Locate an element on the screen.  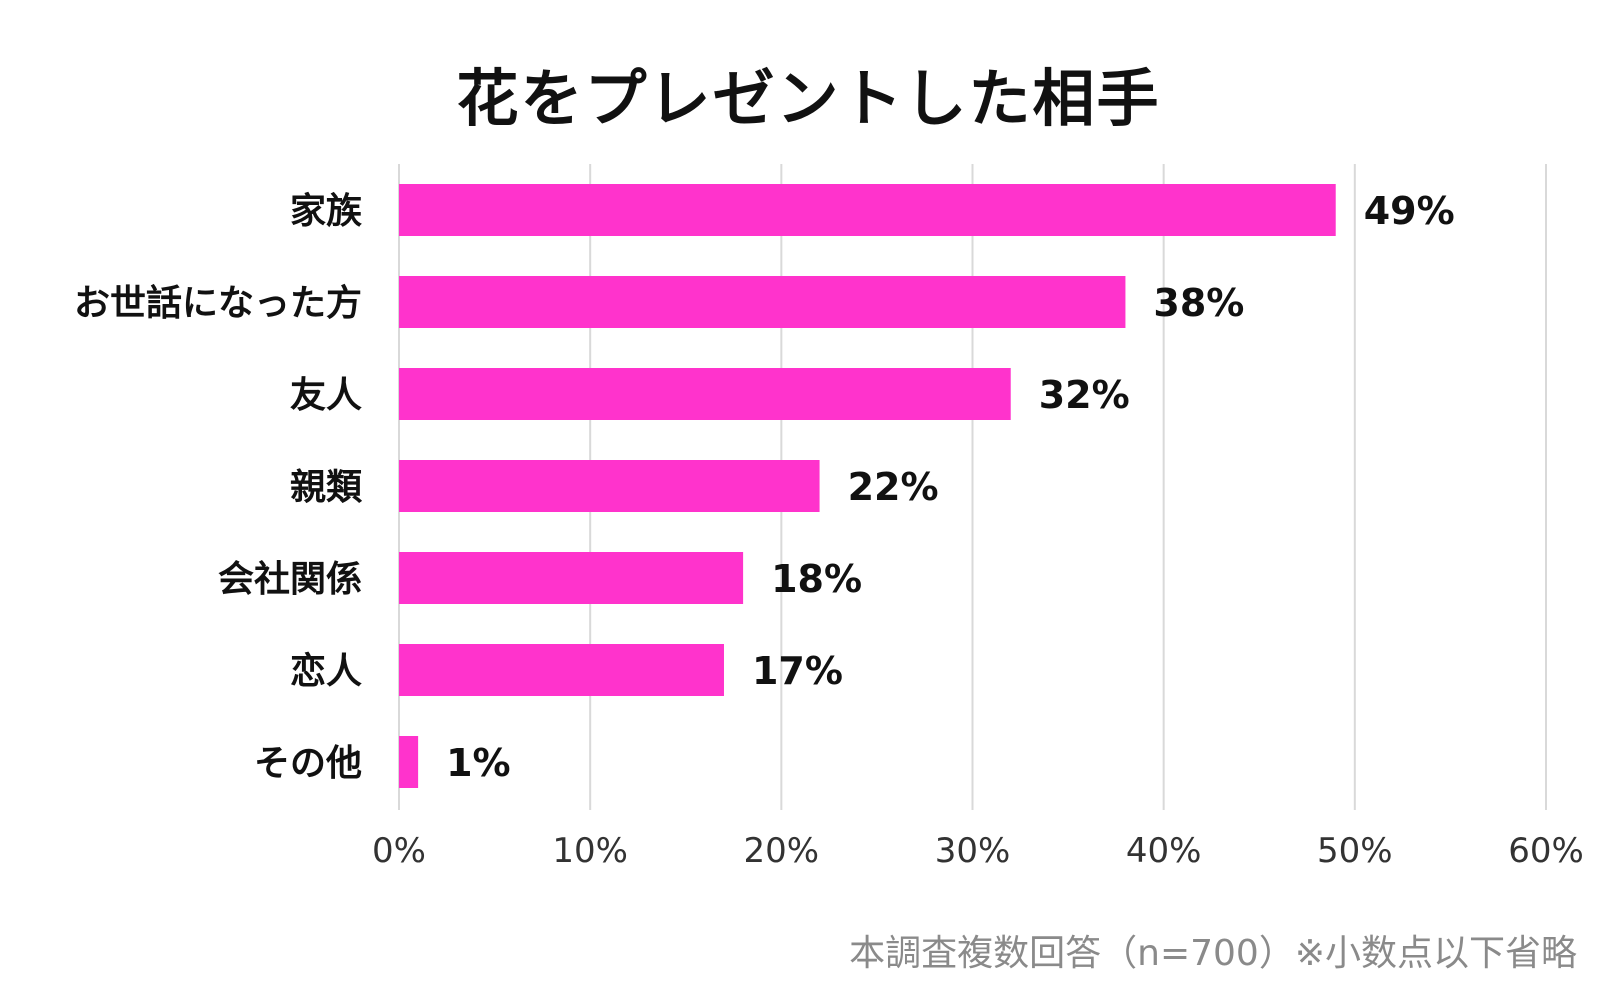
x-tick-label: 40% is located at coordinates (1164, 851).